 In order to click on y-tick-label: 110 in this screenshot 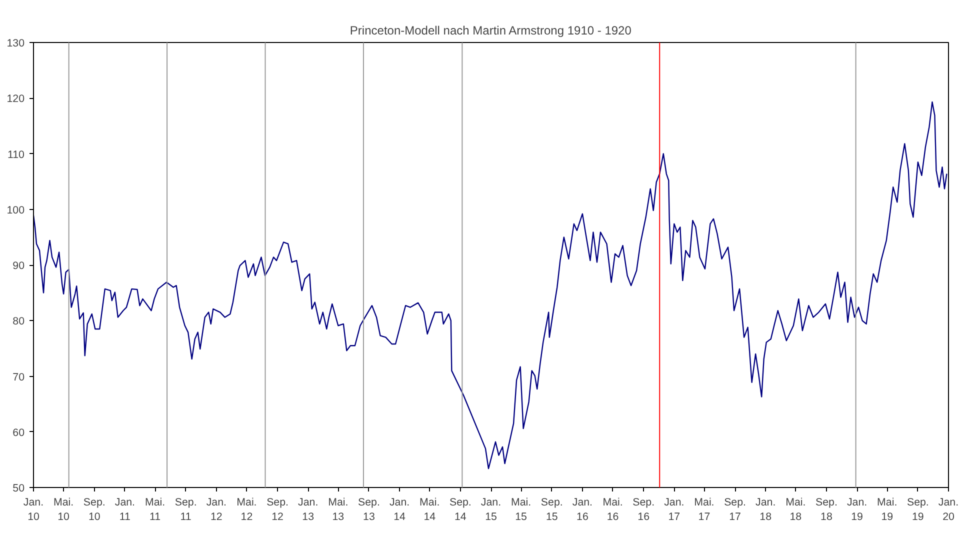, I will do `click(16, 154)`.